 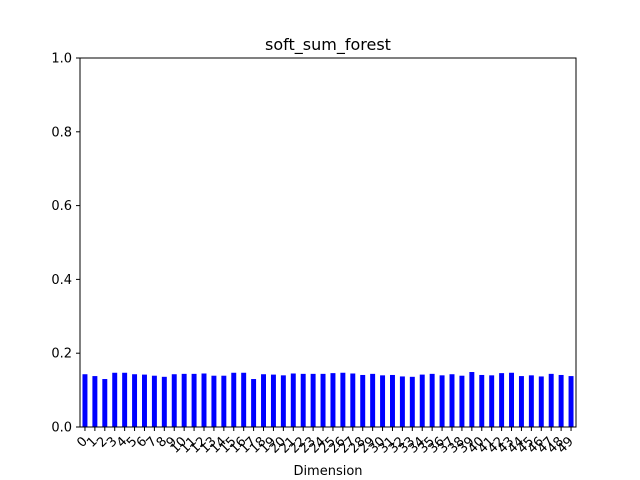 I want to click on y-tick-label: 0.6, so click(x=61, y=206).